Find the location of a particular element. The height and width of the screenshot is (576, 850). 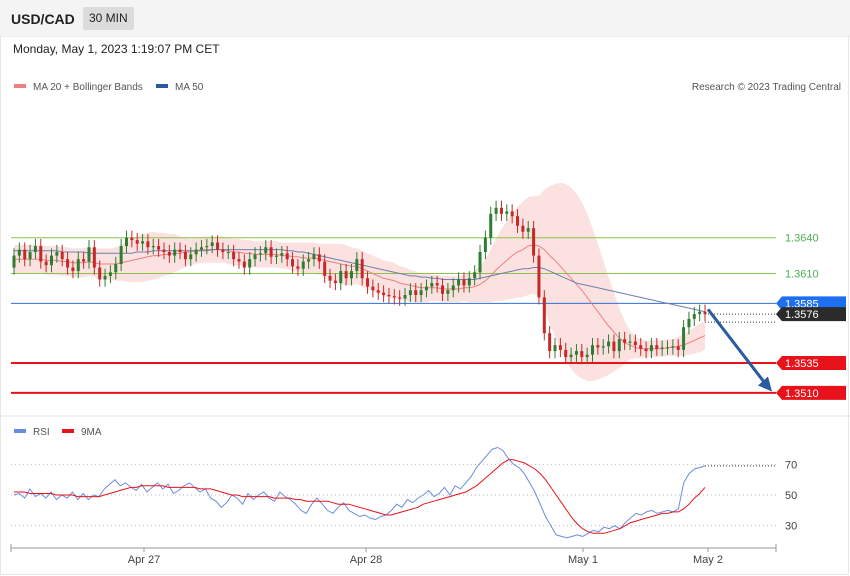

header-bar: USD/CAD 30 MIN is located at coordinates (425, 18).